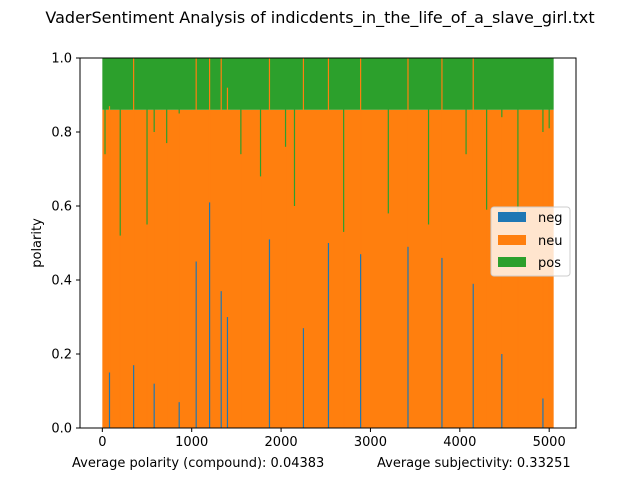 This screenshot has height=480, width=640. I want to click on average-polarity-text: Average polarity (compound): 0.04383, so click(198, 463).